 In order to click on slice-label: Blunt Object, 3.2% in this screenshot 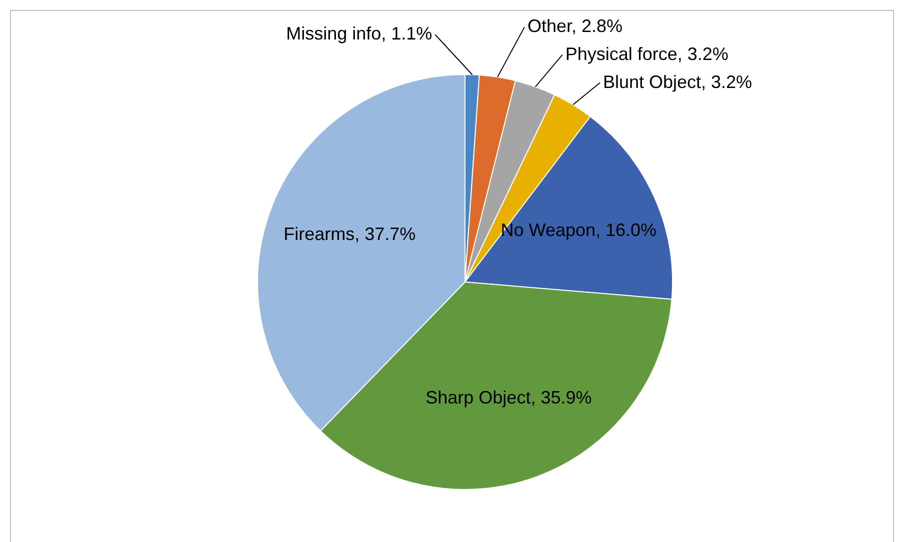, I will do `click(677, 82)`.